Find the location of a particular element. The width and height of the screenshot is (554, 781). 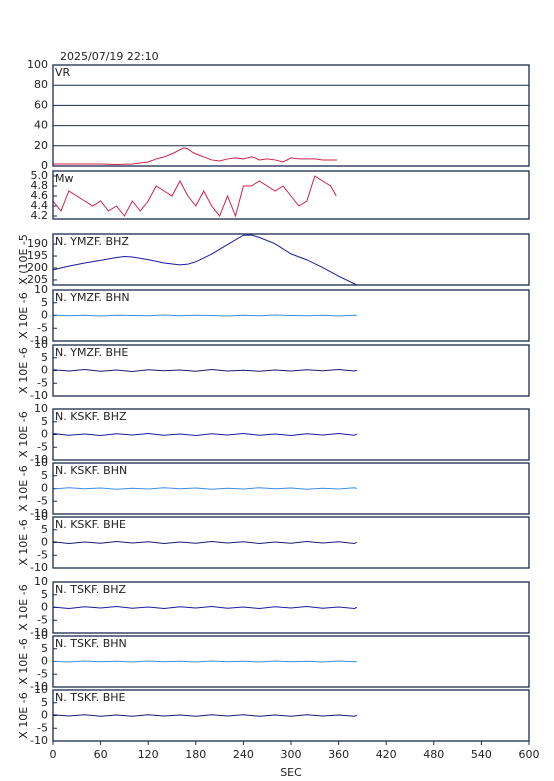

panel-label: N. KSKF. BHN is located at coordinates (91, 470).